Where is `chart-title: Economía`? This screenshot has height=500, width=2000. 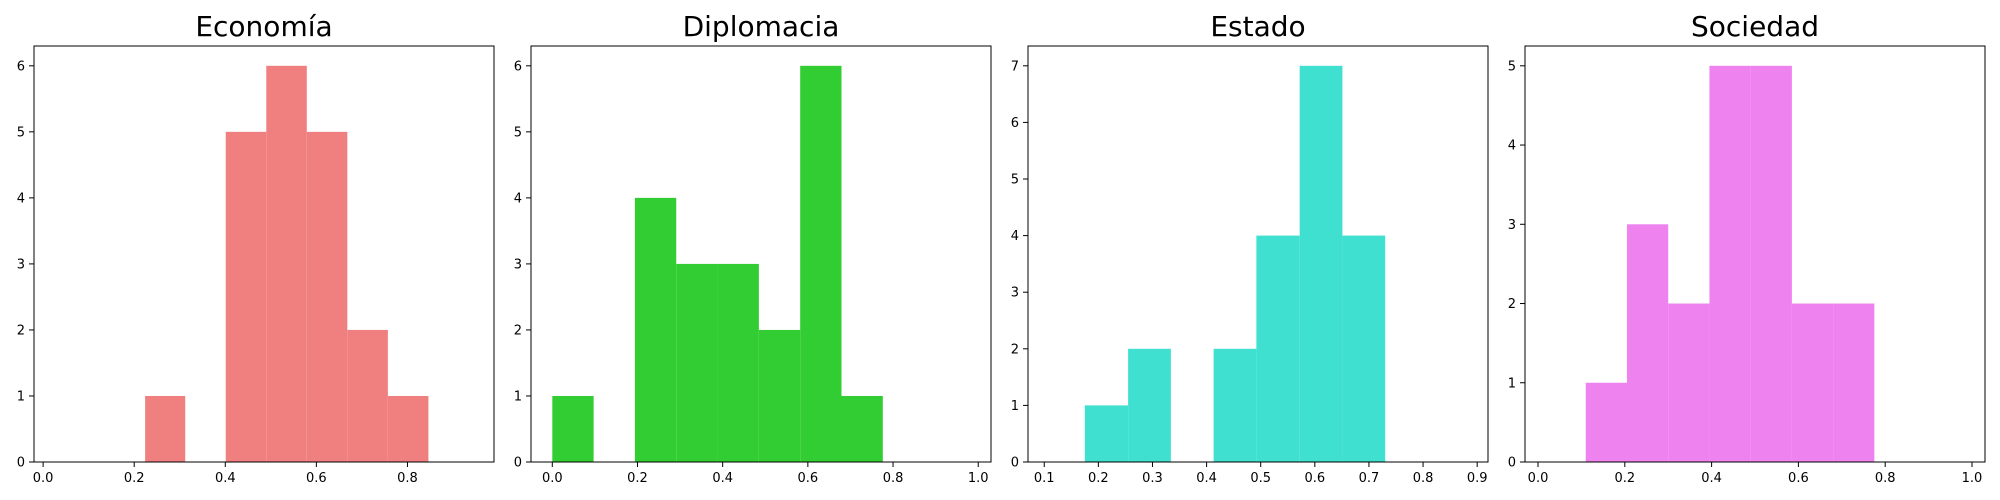 chart-title: Economía is located at coordinates (263, 26).